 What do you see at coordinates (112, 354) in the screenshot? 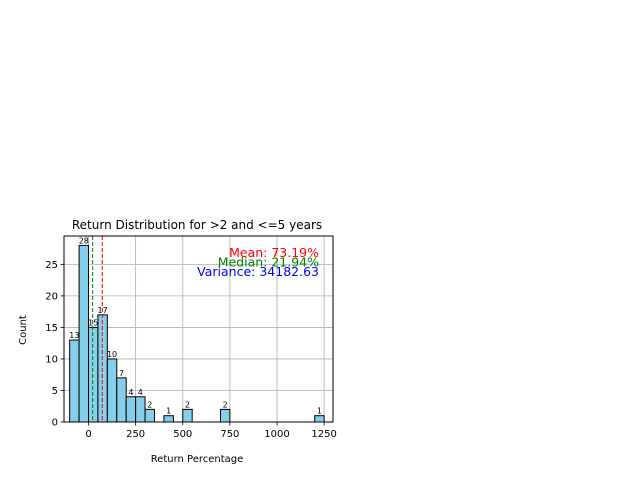
I see `bar-count-label: 10` at bounding box center [112, 354].